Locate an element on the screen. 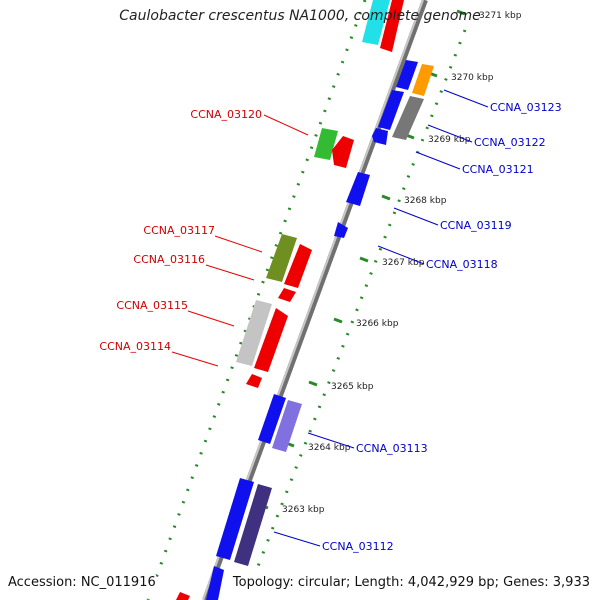 The width and height of the screenshot is (600, 600). gene-label-03120: CCNA_03120 is located at coordinates (226, 114).